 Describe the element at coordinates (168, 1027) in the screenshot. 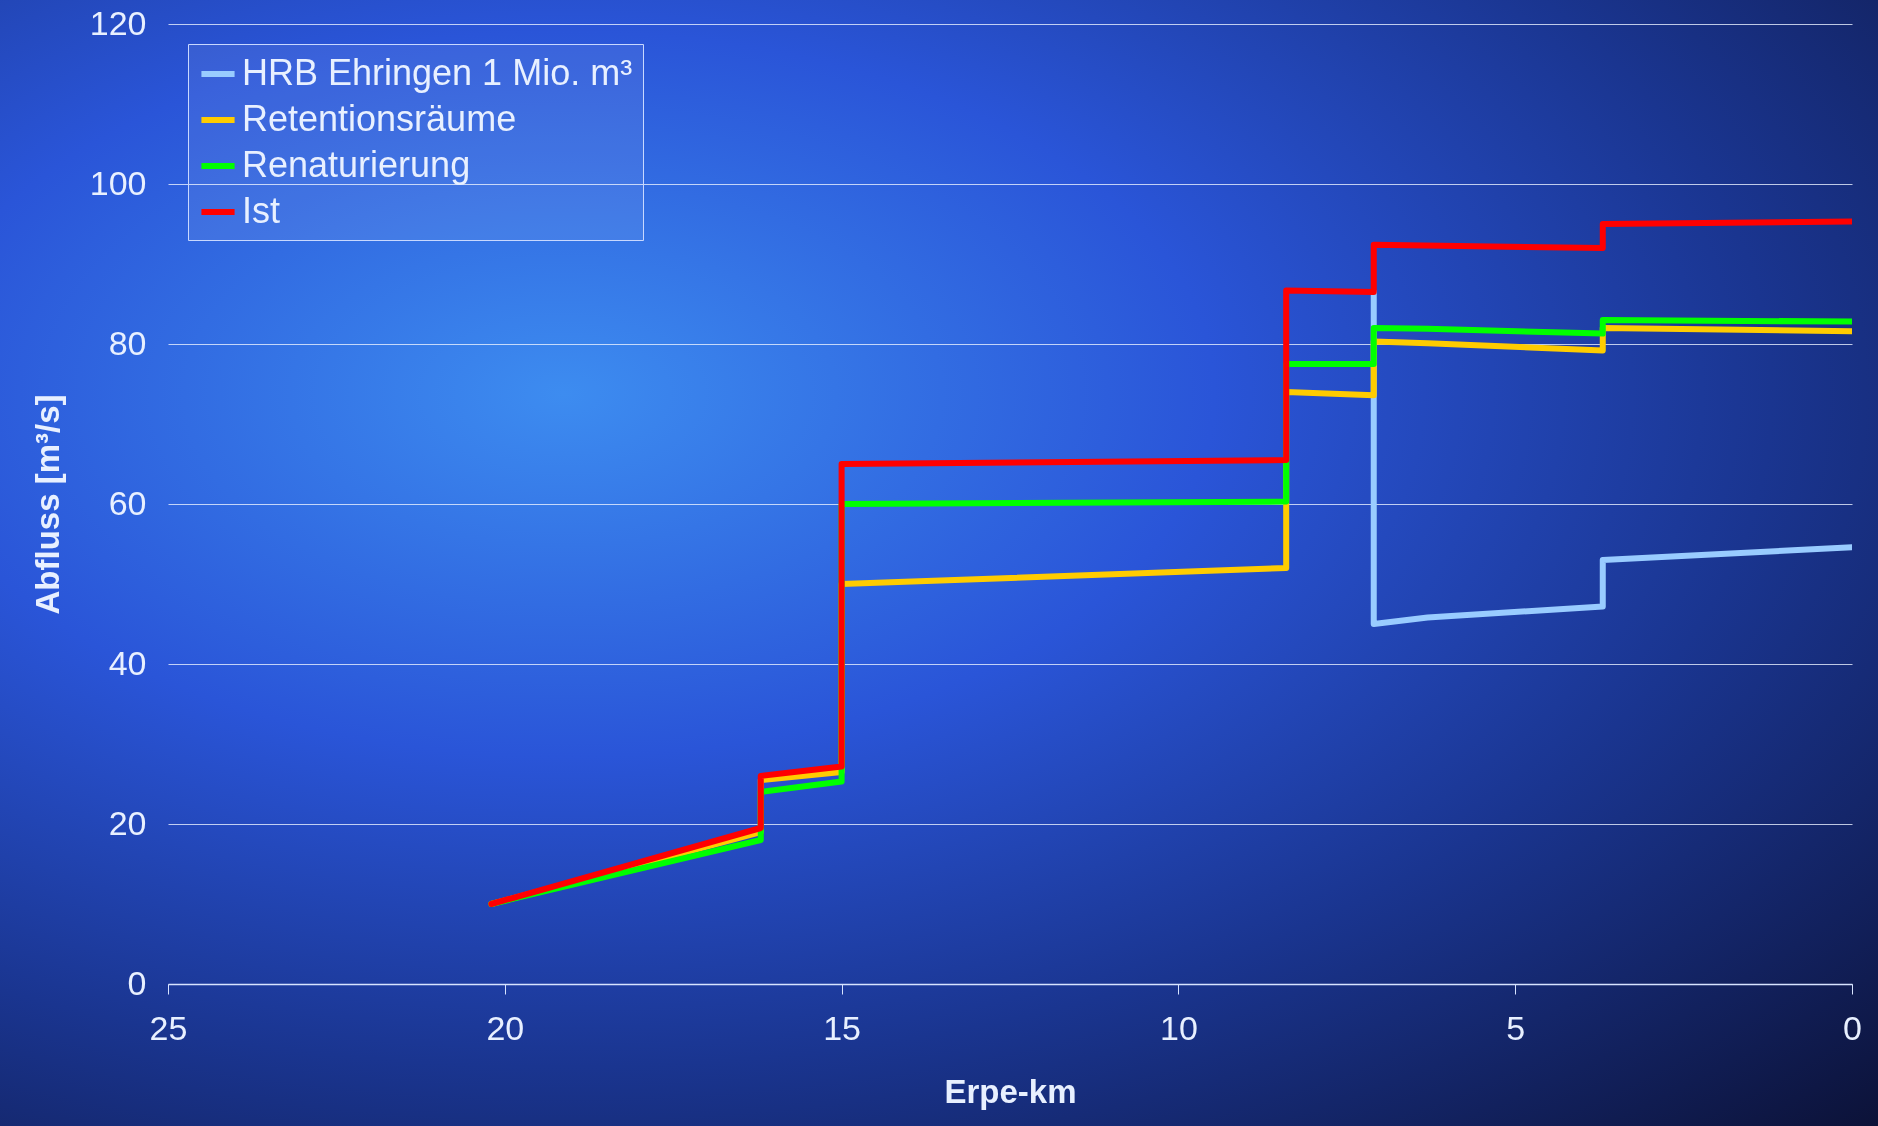

I see `x-tick-label: 25` at that location.